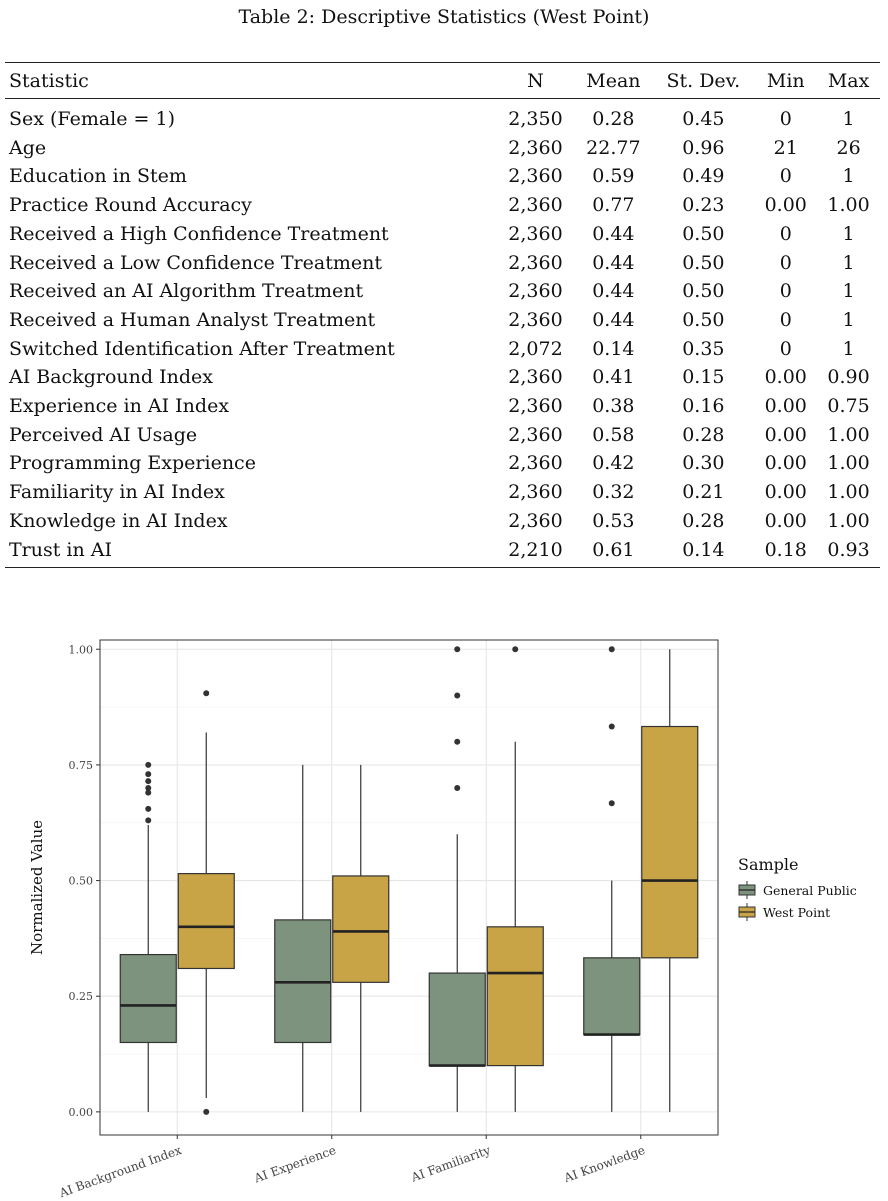  Describe the element at coordinates (703, 80) in the screenshot. I see `header-st-dev: St. Dev.` at that location.